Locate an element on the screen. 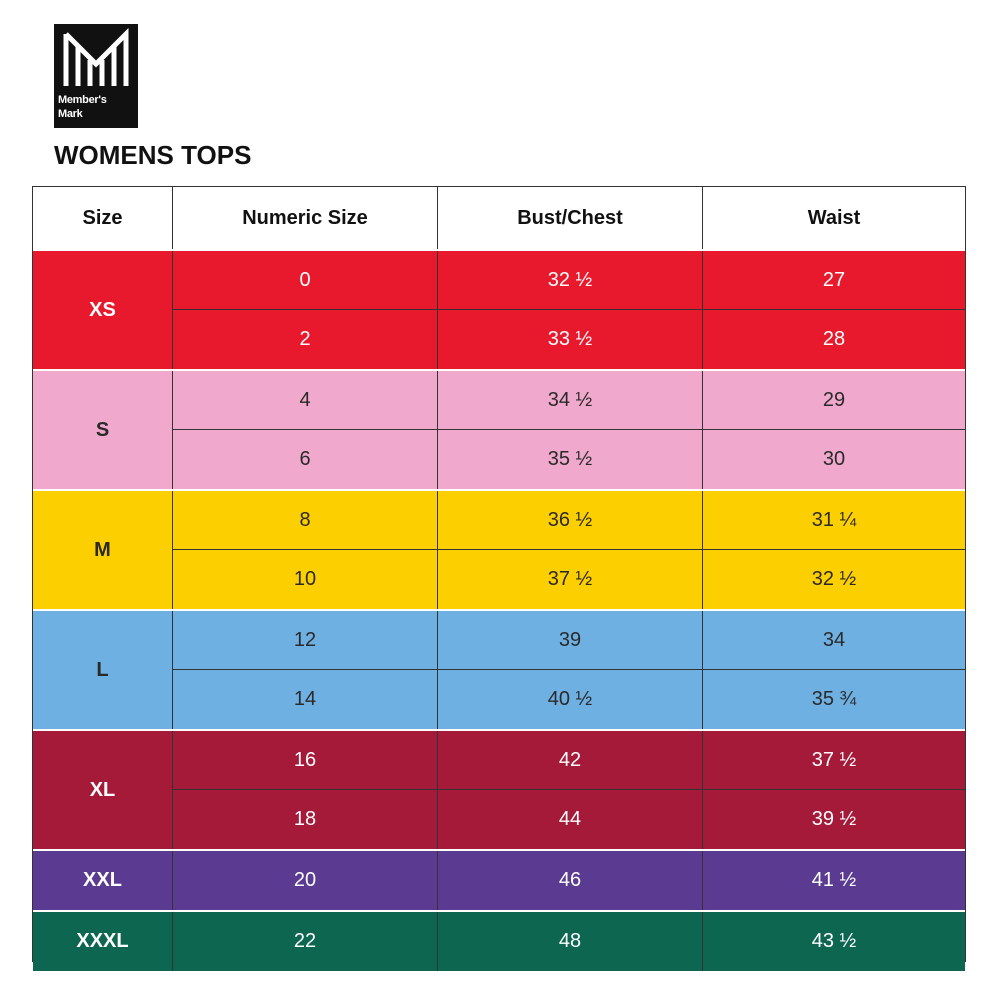 The height and width of the screenshot is (1000, 1000). size-cell: XL is located at coordinates (103, 790).